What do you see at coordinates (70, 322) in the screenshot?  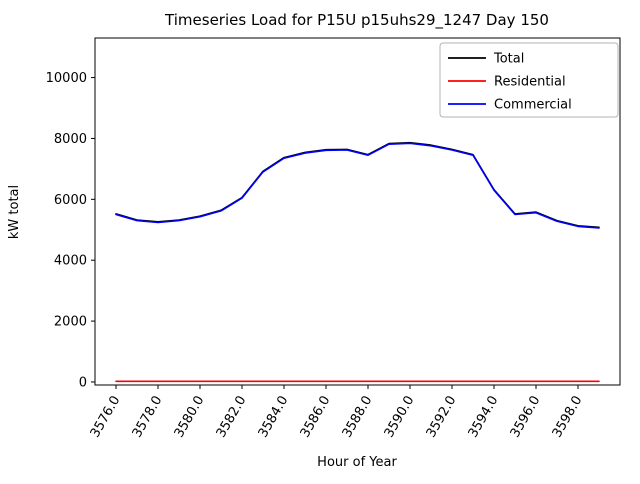 I see `y-tick-label: 2000` at bounding box center [70, 322].